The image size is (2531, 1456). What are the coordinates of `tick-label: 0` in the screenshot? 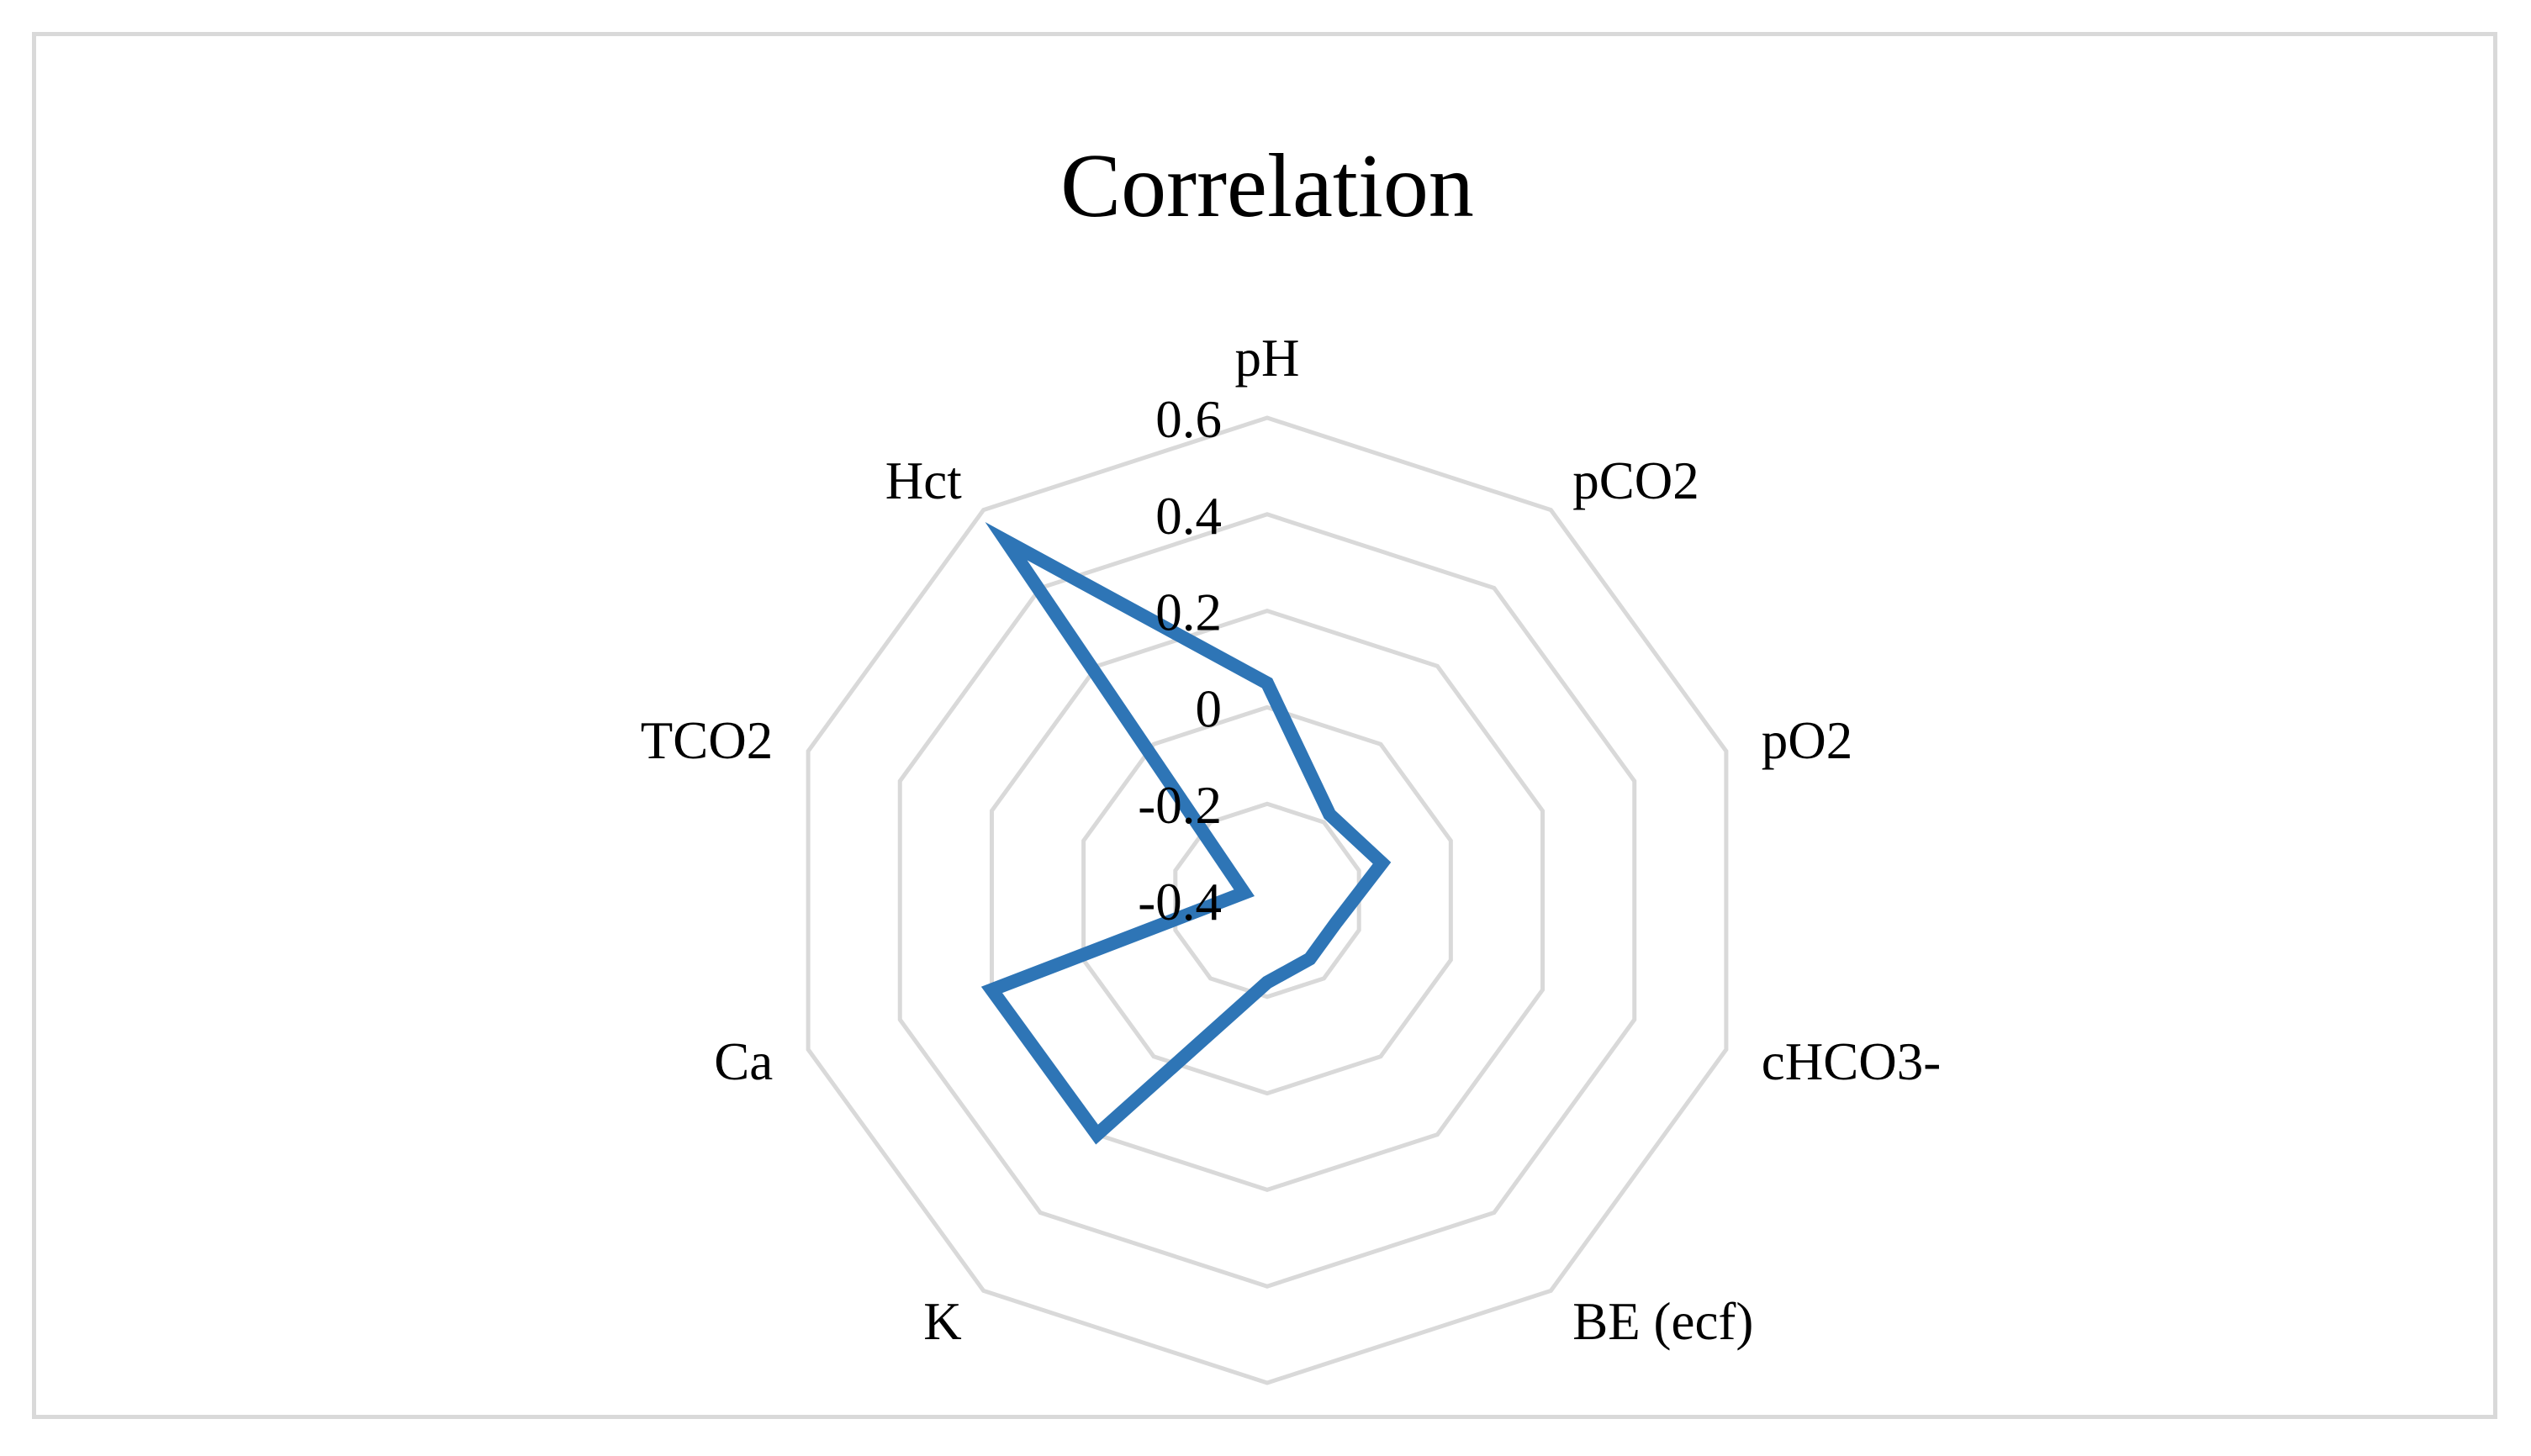 It's located at (1209, 708).